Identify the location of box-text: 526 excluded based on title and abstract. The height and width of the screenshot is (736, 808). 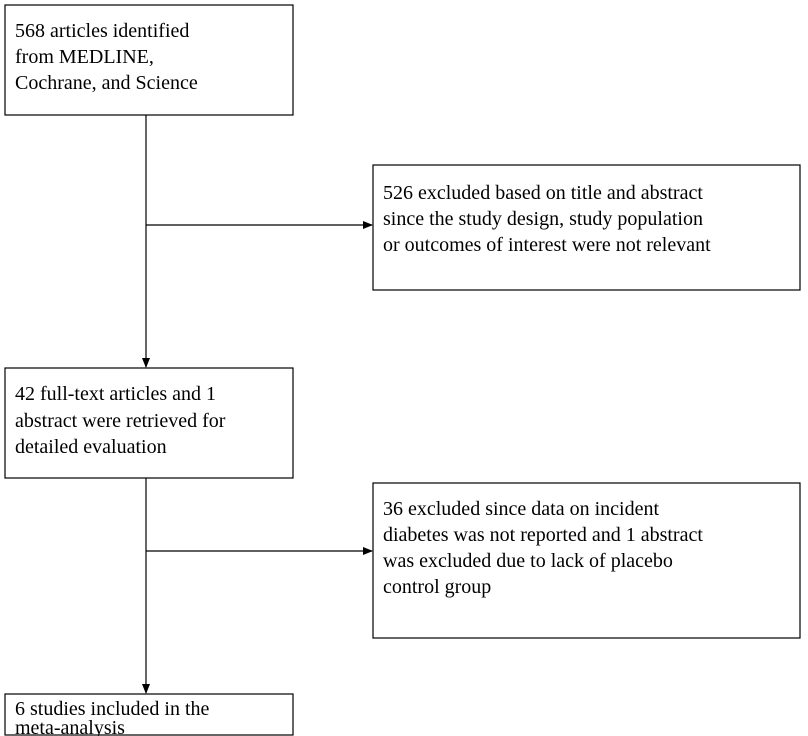
(543, 193).